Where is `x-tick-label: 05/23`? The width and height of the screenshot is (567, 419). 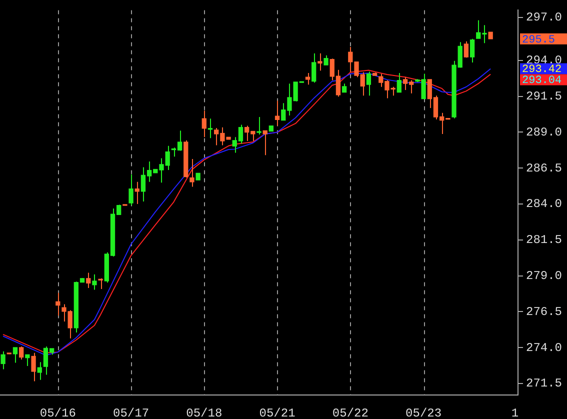
x-tick-label: 05/23 is located at coordinates (424, 412).